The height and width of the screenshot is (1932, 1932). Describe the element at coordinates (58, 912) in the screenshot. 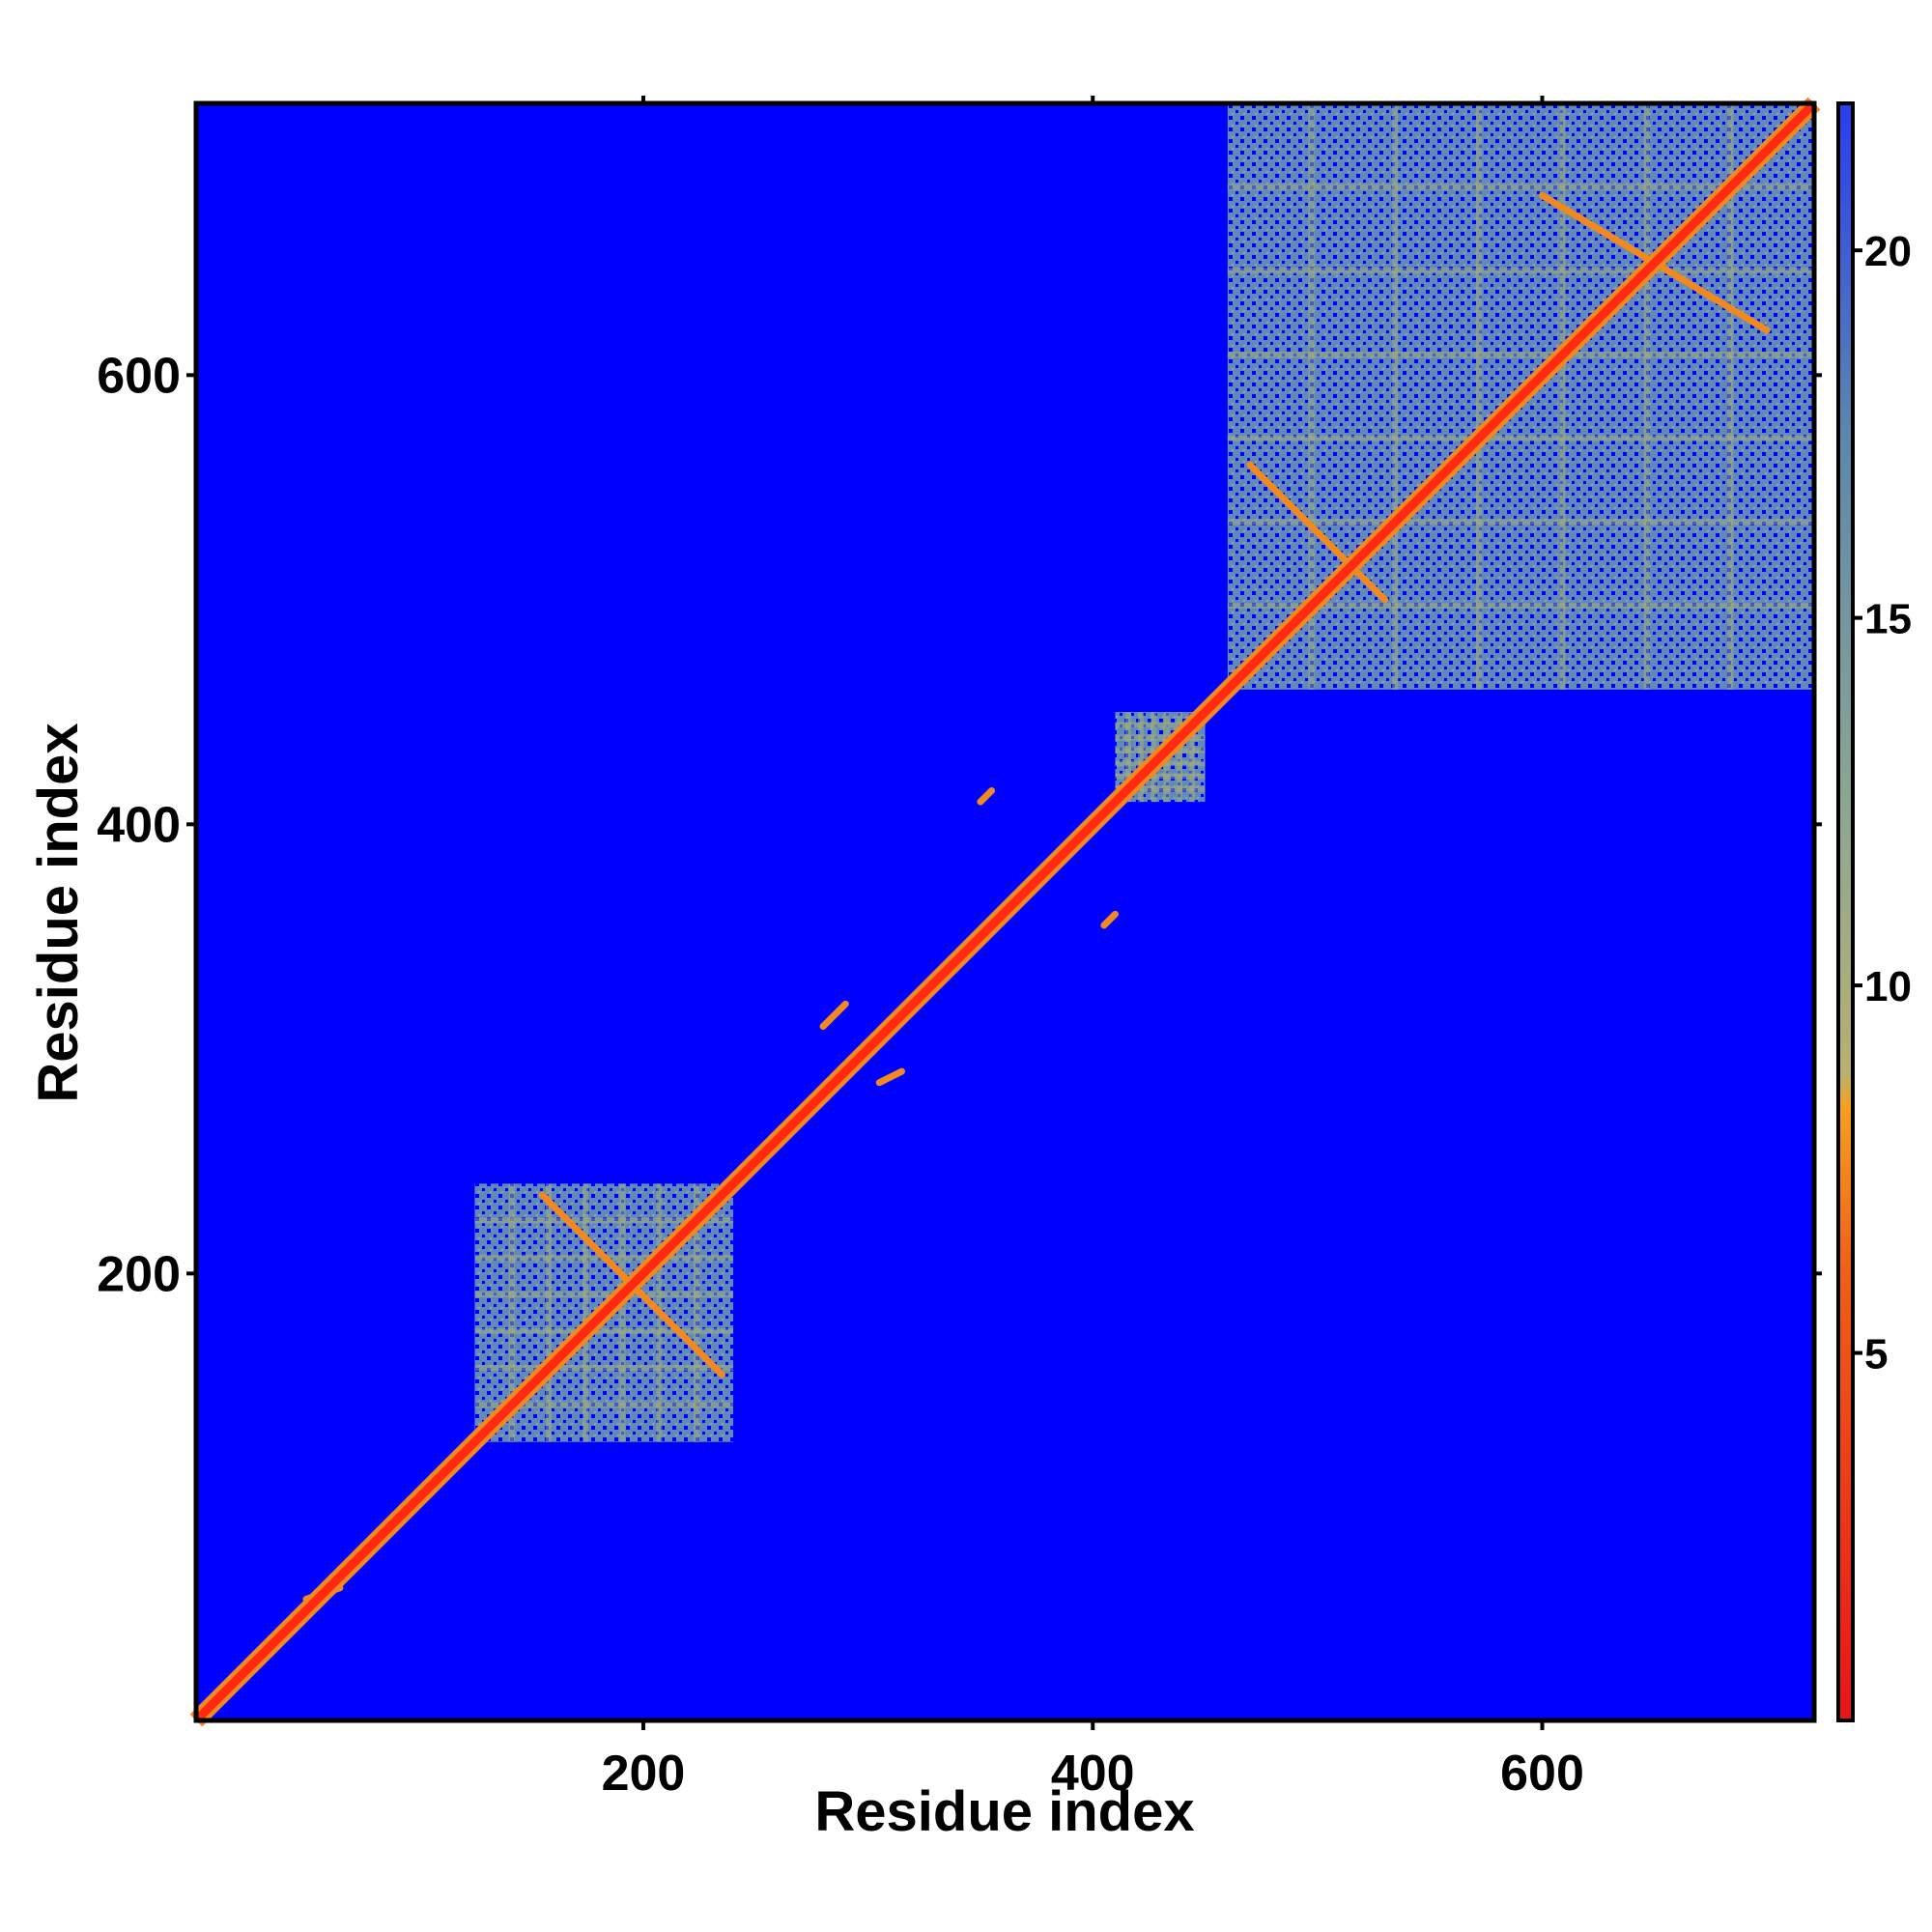

I see `y-axis-title: Residue index` at that location.